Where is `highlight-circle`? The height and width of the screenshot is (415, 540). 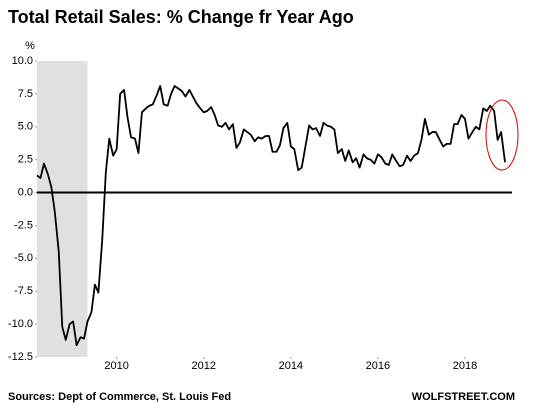 highlight-circle is located at coordinates (502, 135).